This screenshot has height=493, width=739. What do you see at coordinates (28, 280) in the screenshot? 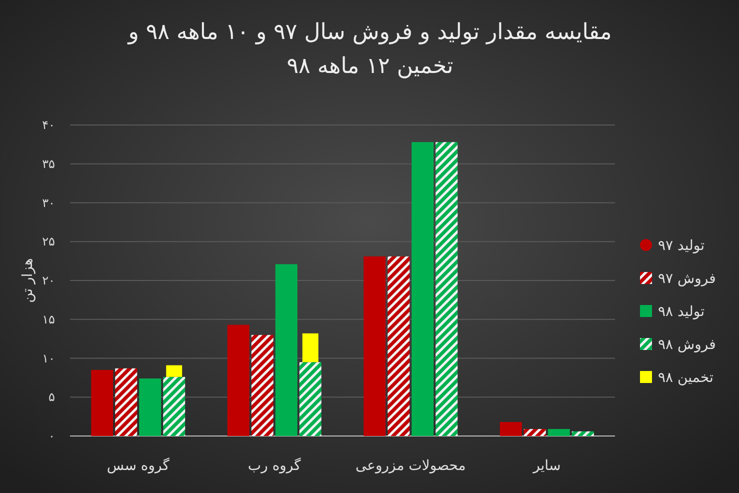
I see `y-axis-title: هزار تن` at bounding box center [28, 280].